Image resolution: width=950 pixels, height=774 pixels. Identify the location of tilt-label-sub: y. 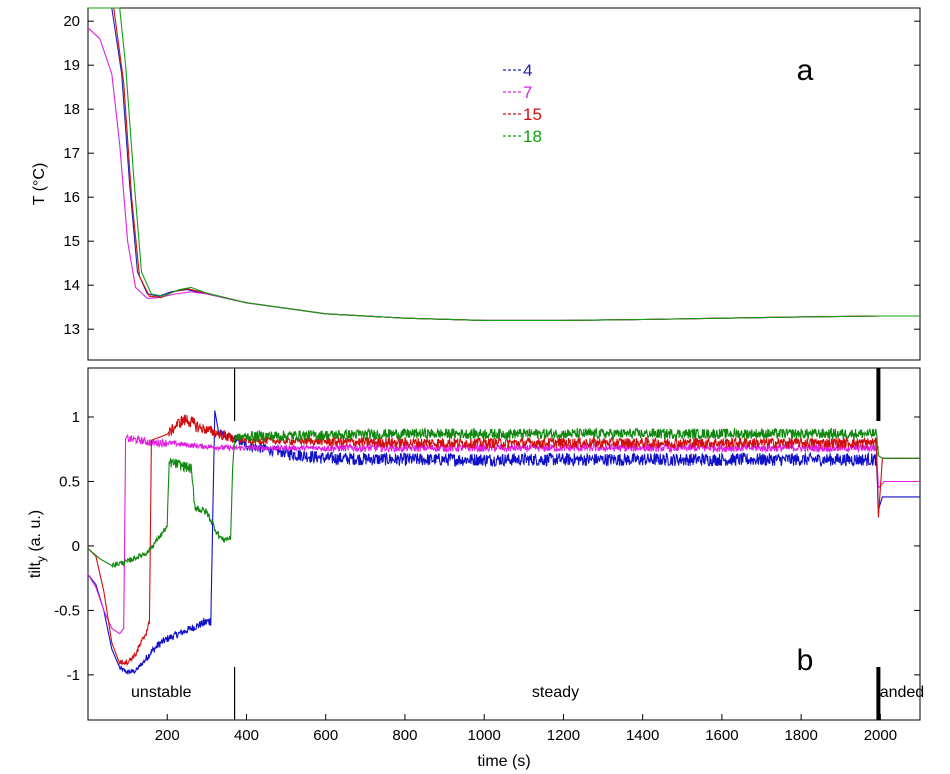
(41, 559).